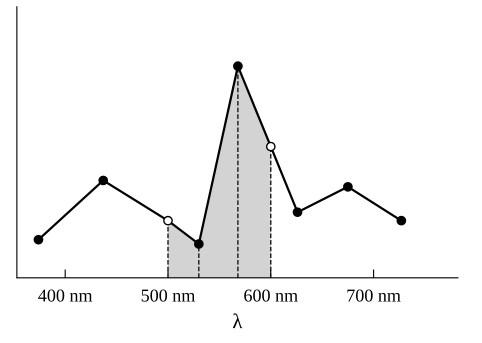  What do you see at coordinates (374, 295) in the screenshot?
I see `x-tick-label: 700 nm` at bounding box center [374, 295].